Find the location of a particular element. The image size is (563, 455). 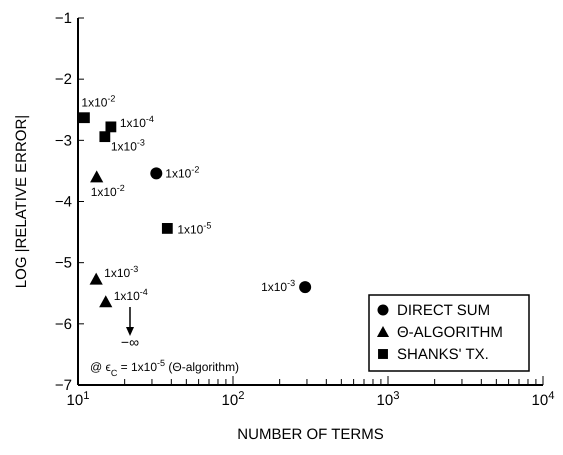

y-axis-title: LOG |RELATIVE ERROR| is located at coordinates (21, 201).